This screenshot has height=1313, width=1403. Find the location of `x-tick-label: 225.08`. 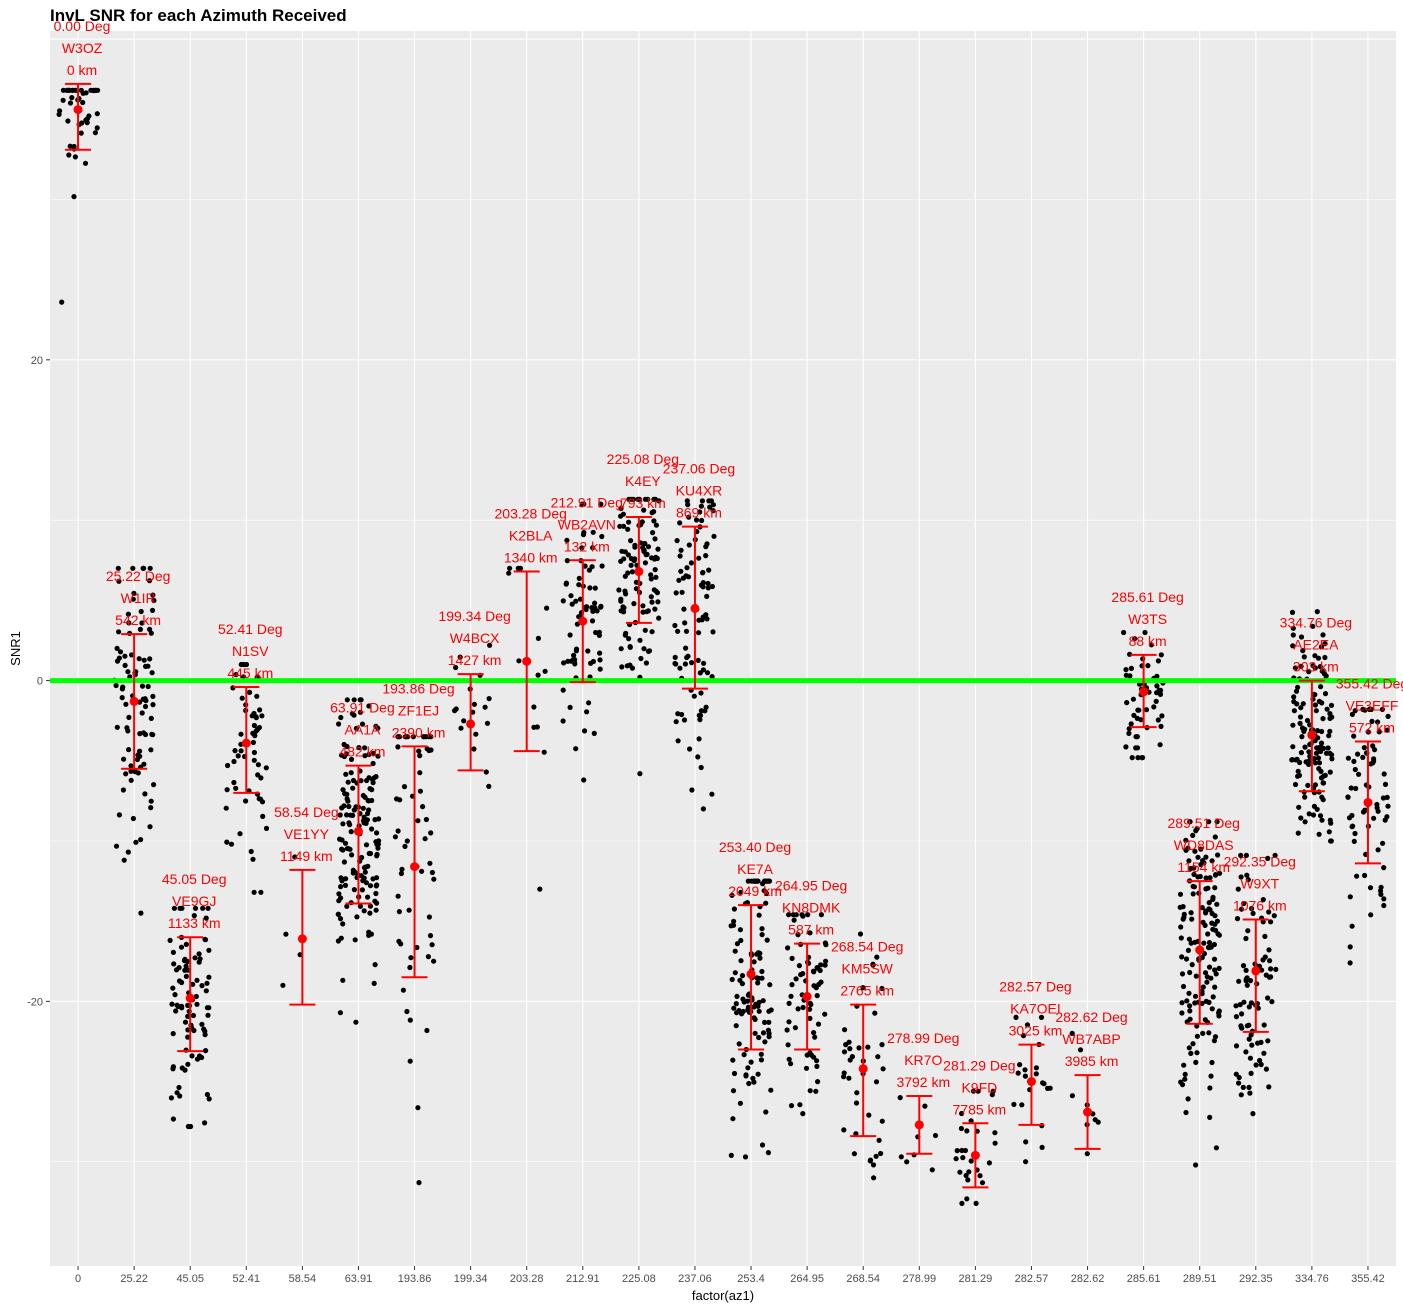

x-tick-label: 225.08 is located at coordinates (639, 1279).